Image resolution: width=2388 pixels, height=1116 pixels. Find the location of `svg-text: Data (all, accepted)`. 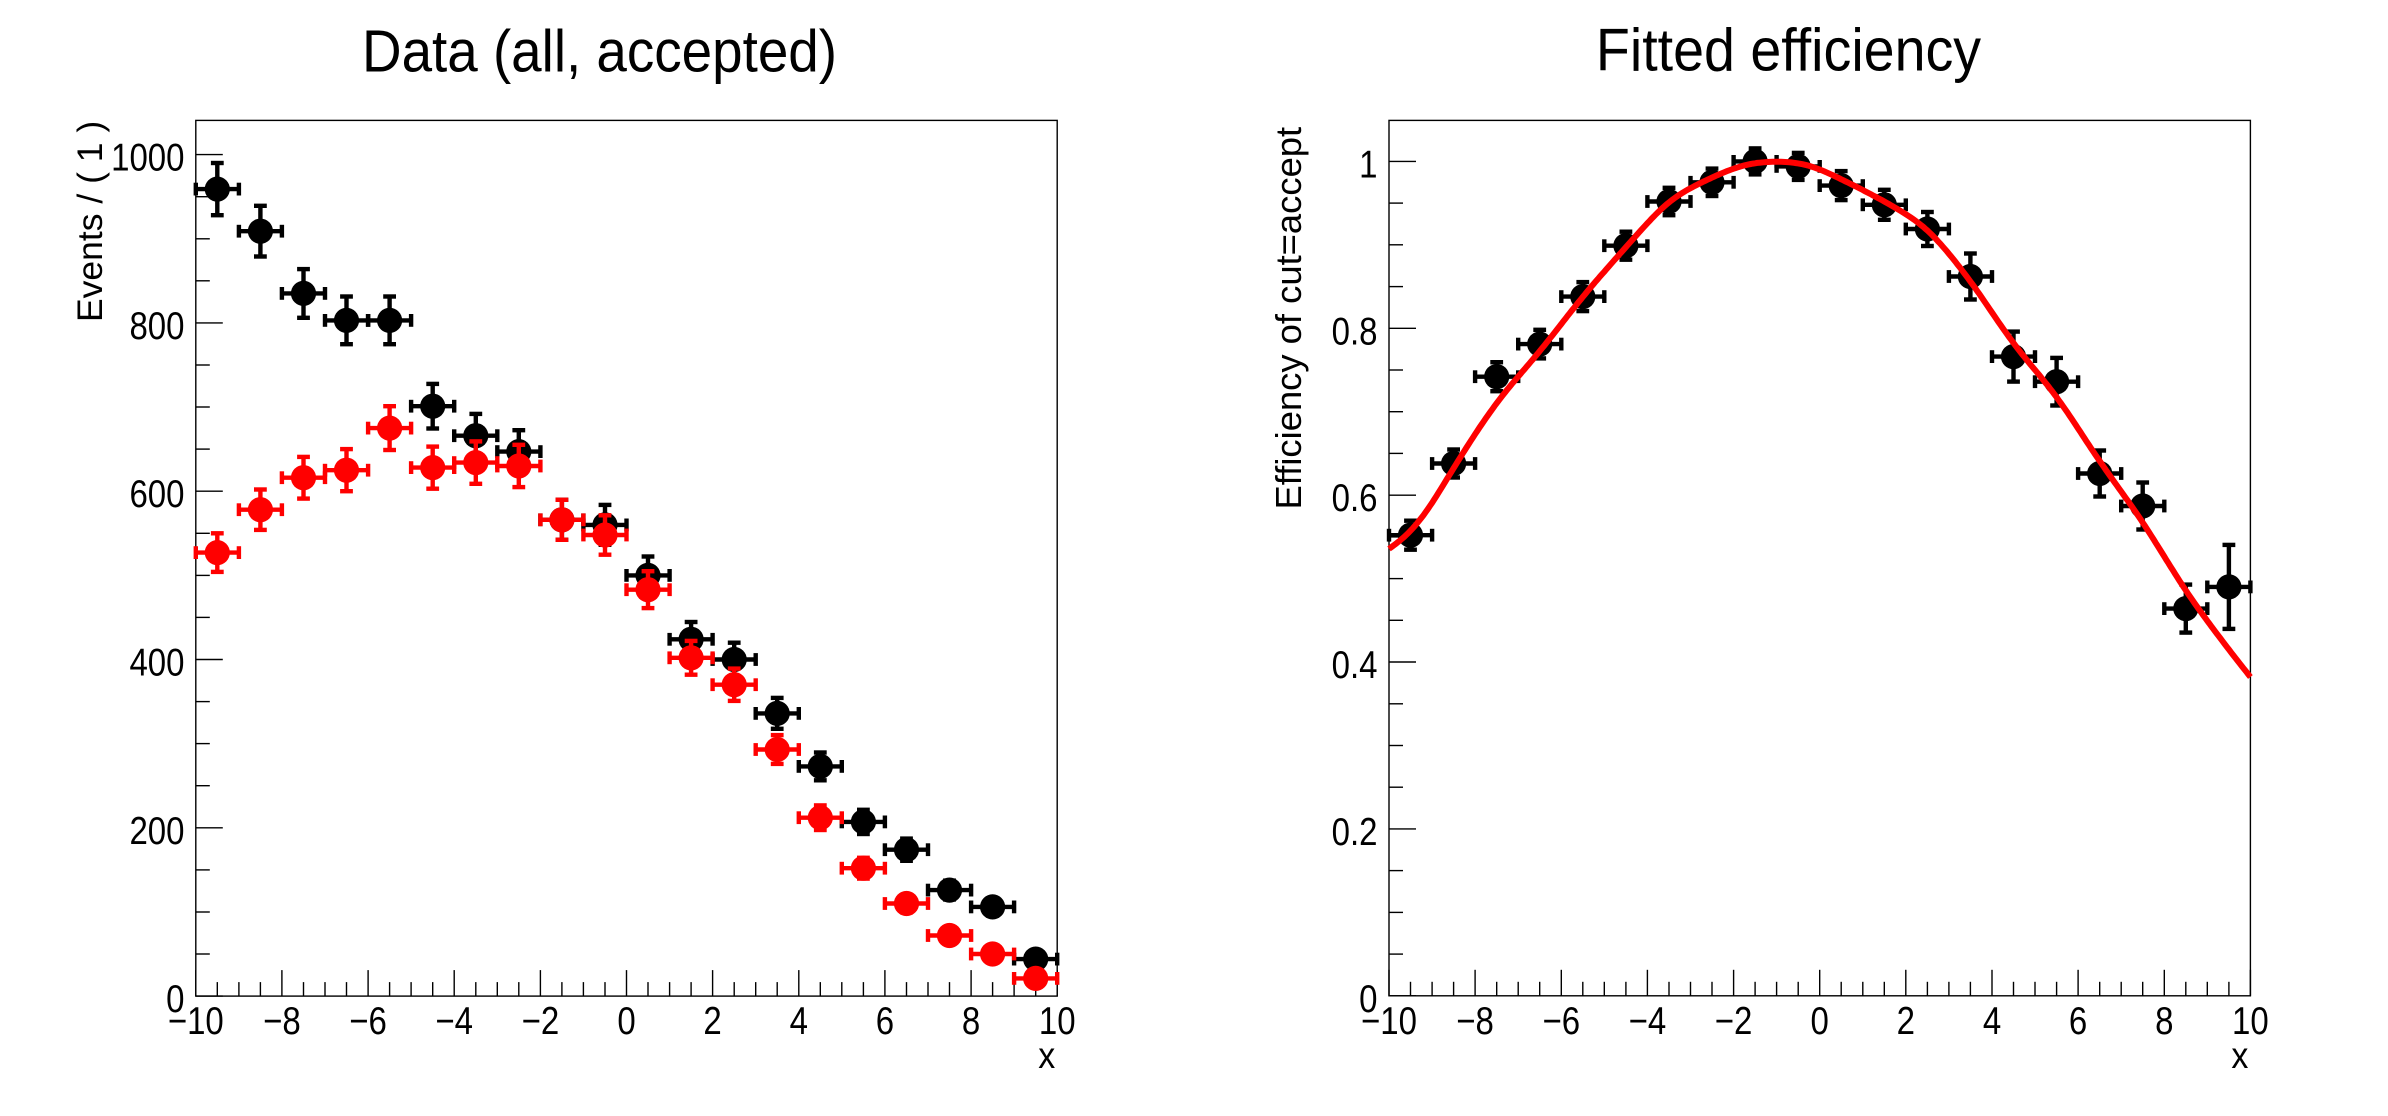

svg-text: Data (all, accepted) is located at coordinates (599, 51).